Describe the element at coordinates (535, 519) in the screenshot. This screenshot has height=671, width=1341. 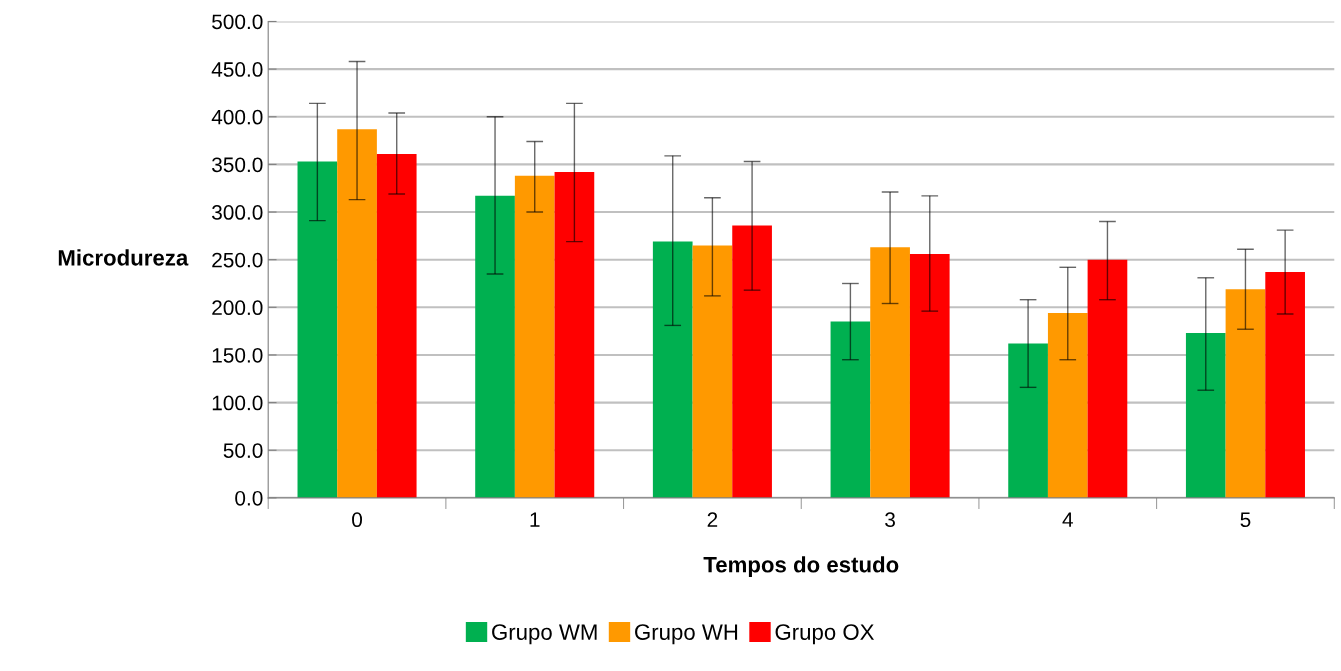
I see `x-tick-label: 1` at that location.